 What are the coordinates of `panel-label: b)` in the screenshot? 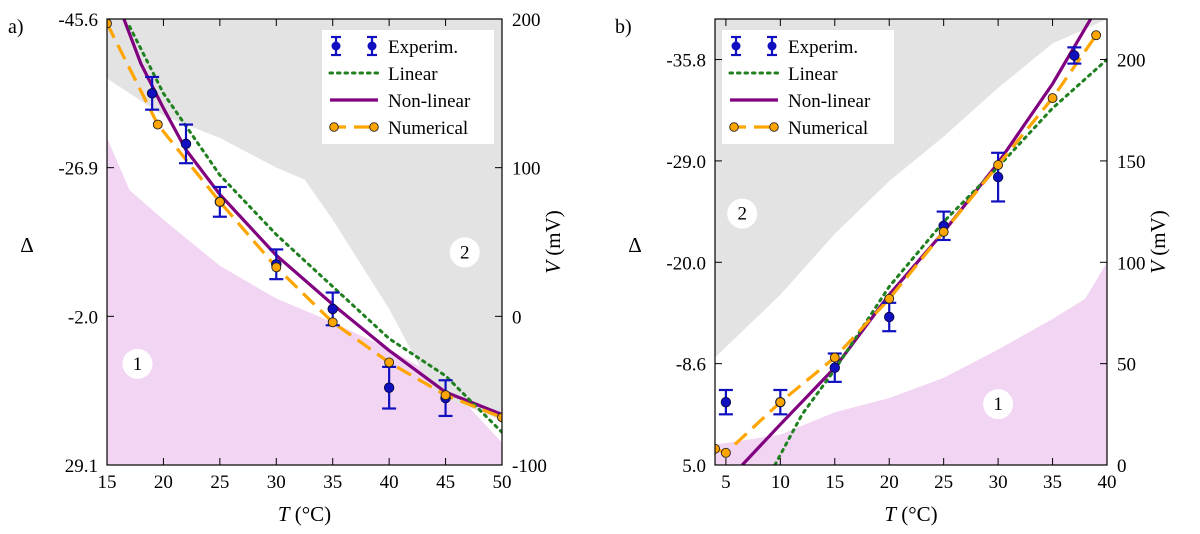 It's located at (623, 27).